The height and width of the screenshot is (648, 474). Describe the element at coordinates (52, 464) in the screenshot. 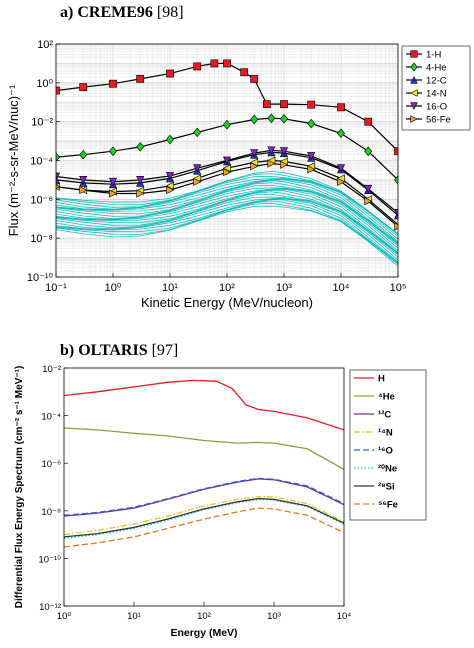

I see `y-tick-label: 10⁻⁶` at that location.